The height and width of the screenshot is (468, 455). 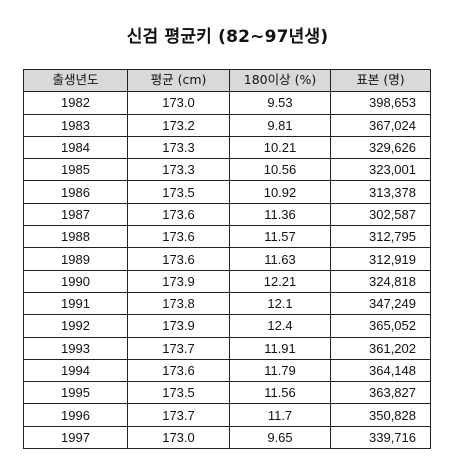 What do you see at coordinates (380, 326) in the screenshot?
I see `cell-sample-size: 365,052` at bounding box center [380, 326].